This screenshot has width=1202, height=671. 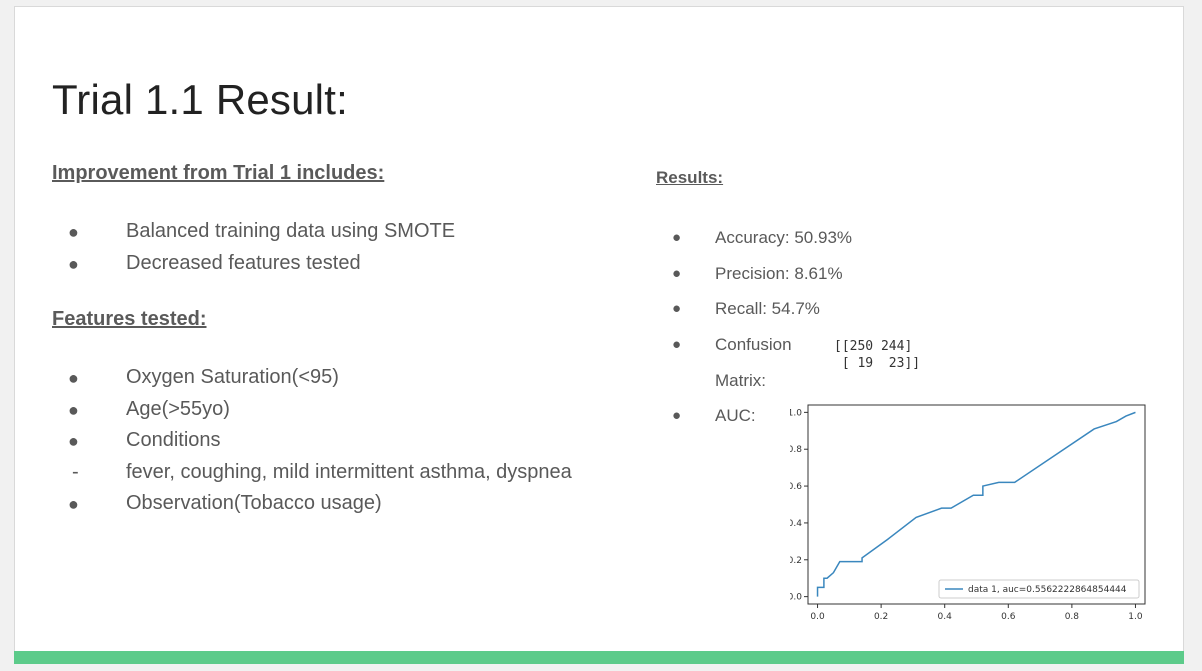 What do you see at coordinates (243, 262) in the screenshot?
I see `list-item-text: Decreased features tested` at bounding box center [243, 262].